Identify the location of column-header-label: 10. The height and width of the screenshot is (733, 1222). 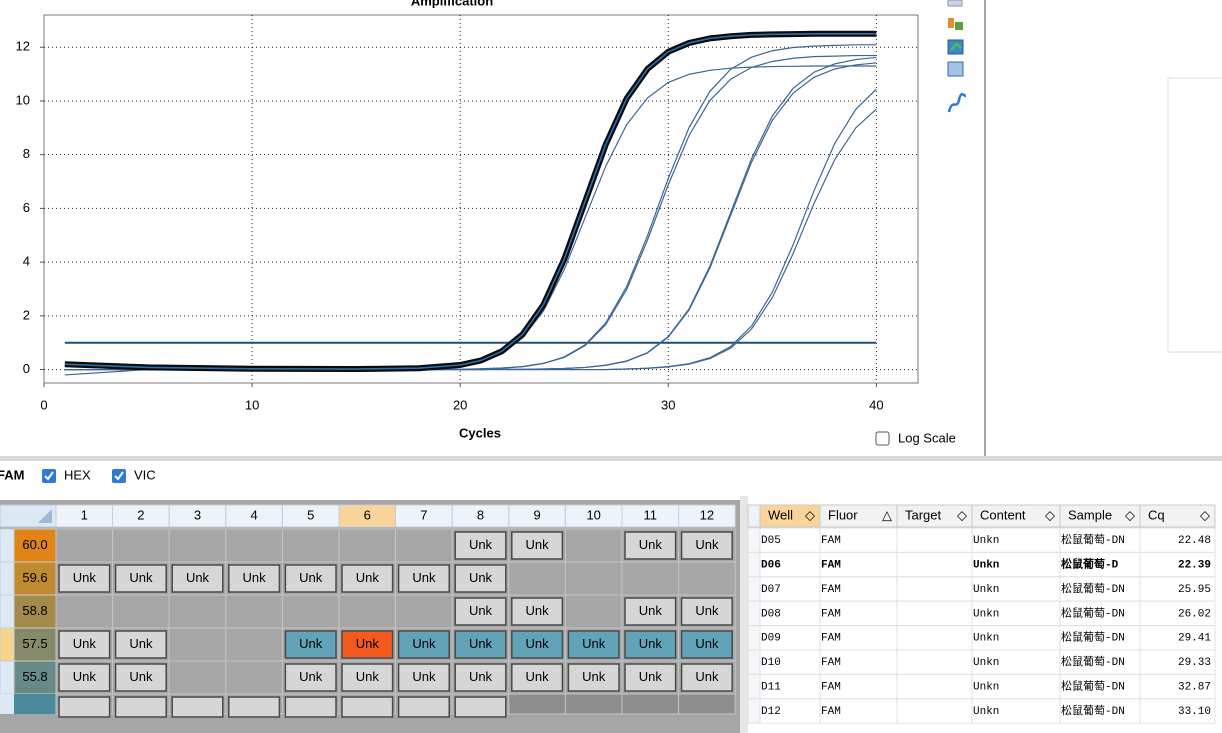
(593, 514).